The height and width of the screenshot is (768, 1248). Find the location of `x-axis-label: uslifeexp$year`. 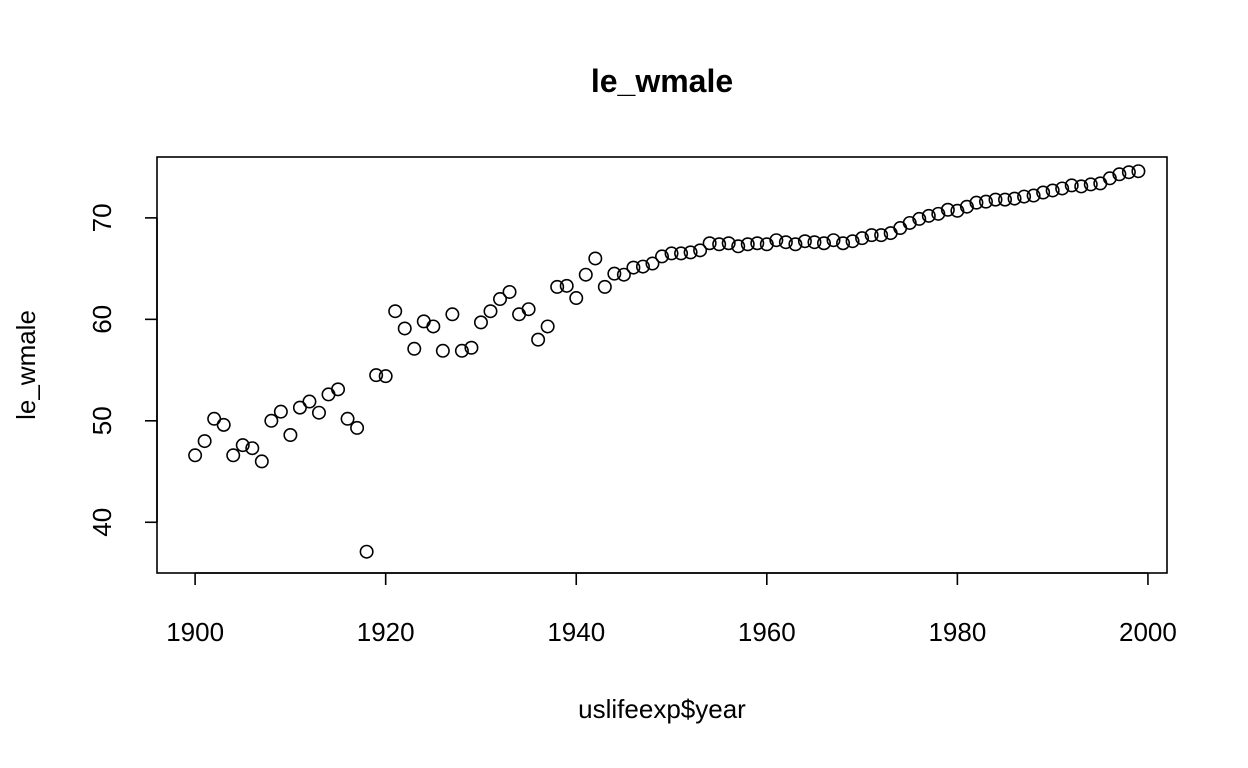

x-axis-label: uslifeexp$year is located at coordinates (662, 709).